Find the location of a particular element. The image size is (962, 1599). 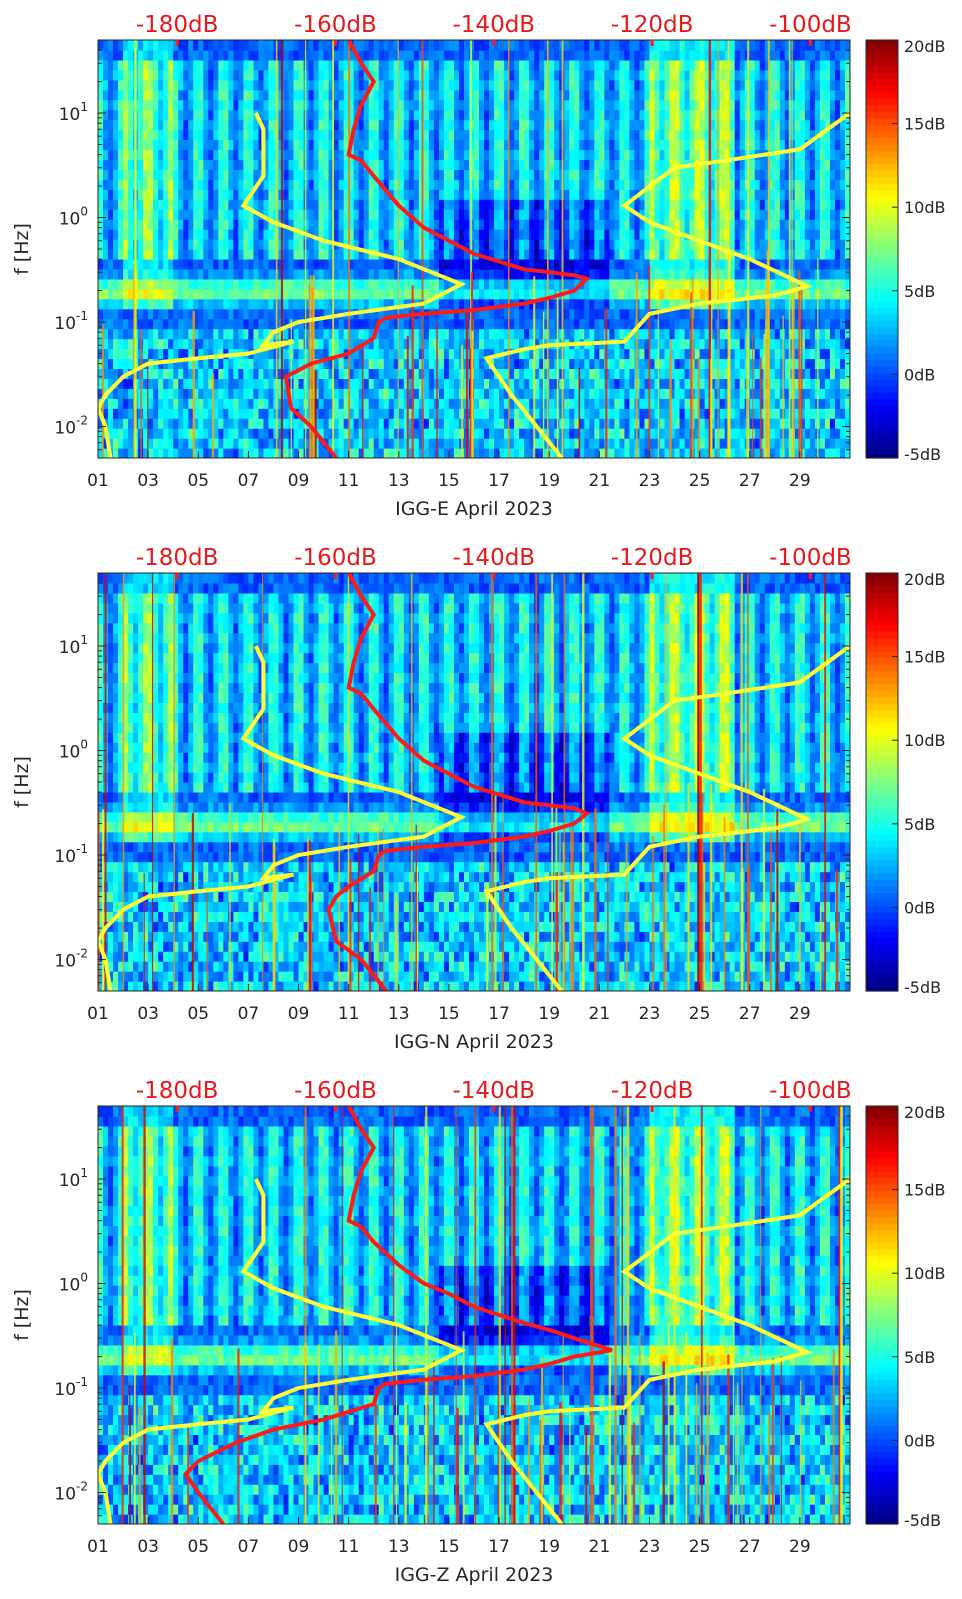

x-tick-label: 15 is located at coordinates (449, 481).